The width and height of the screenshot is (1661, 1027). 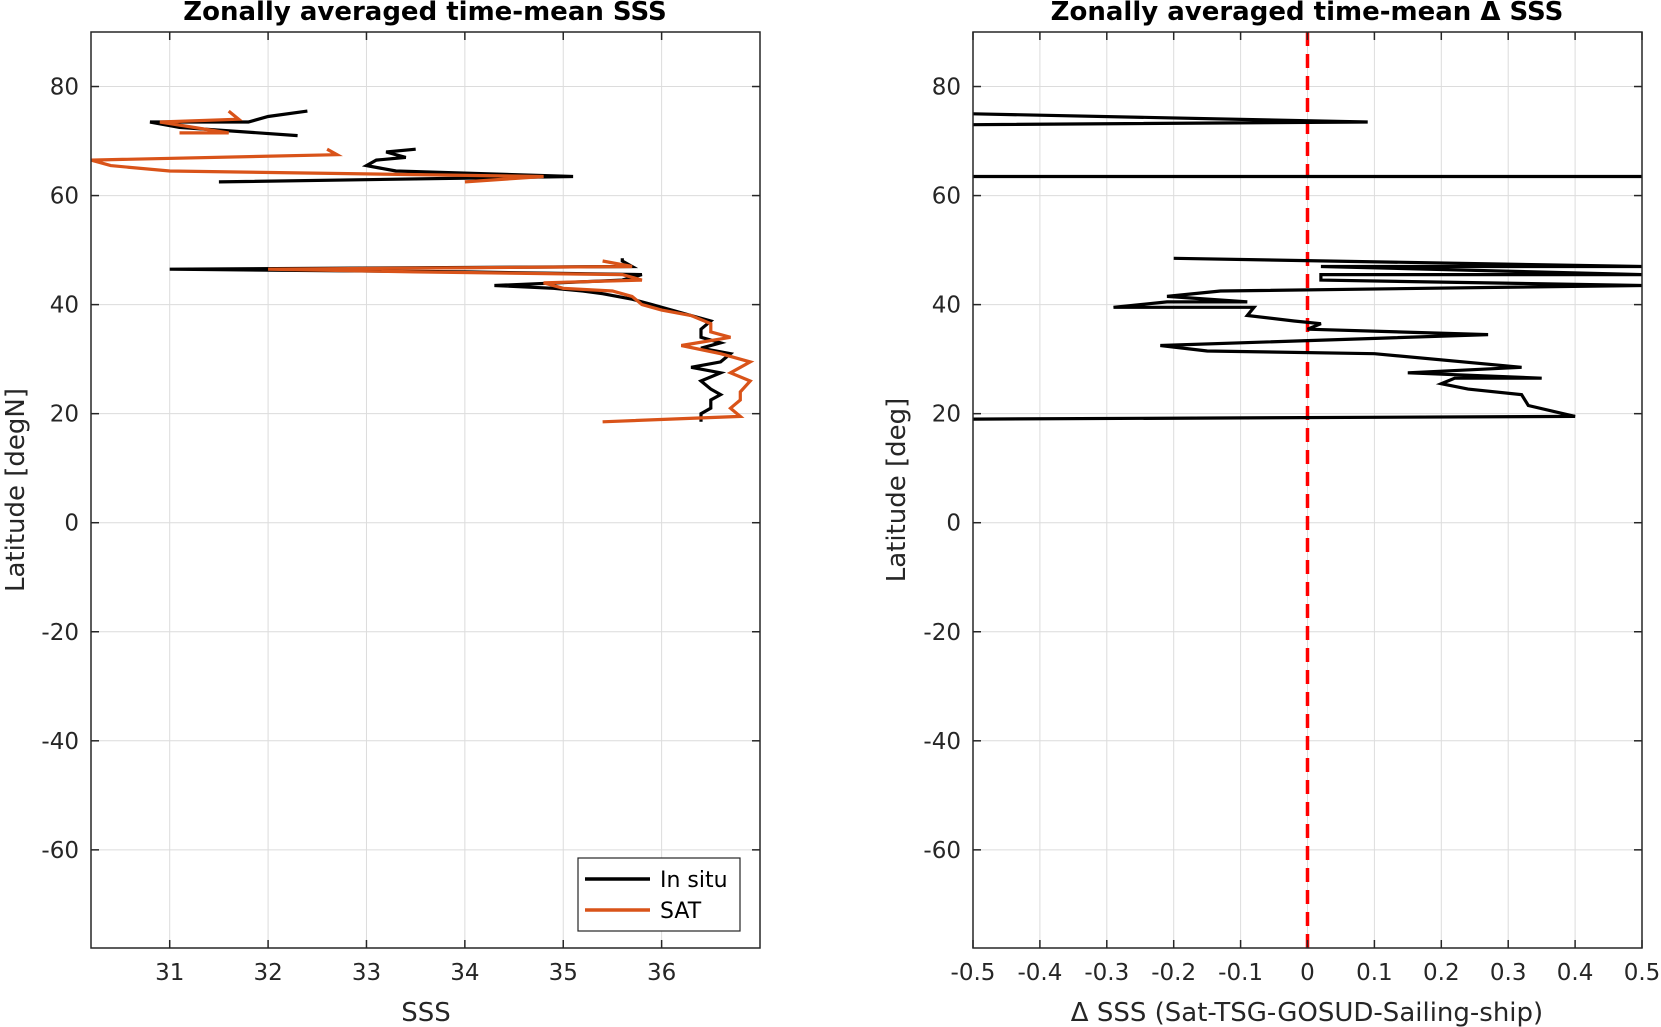 What do you see at coordinates (1240, 973) in the screenshot?
I see `x-tick-label: -0.1` at bounding box center [1240, 973].